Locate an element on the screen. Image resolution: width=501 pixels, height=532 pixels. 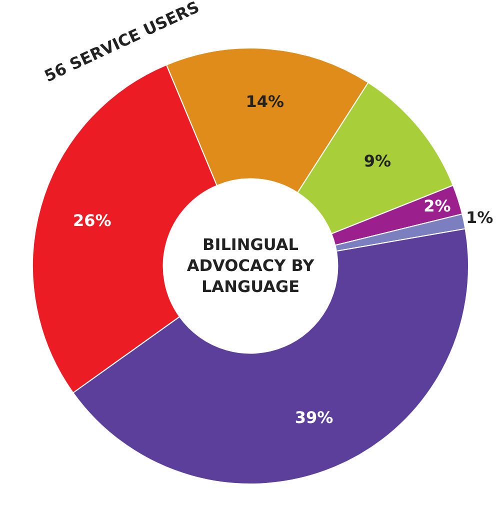
data-label: 26% is located at coordinates (92, 220).